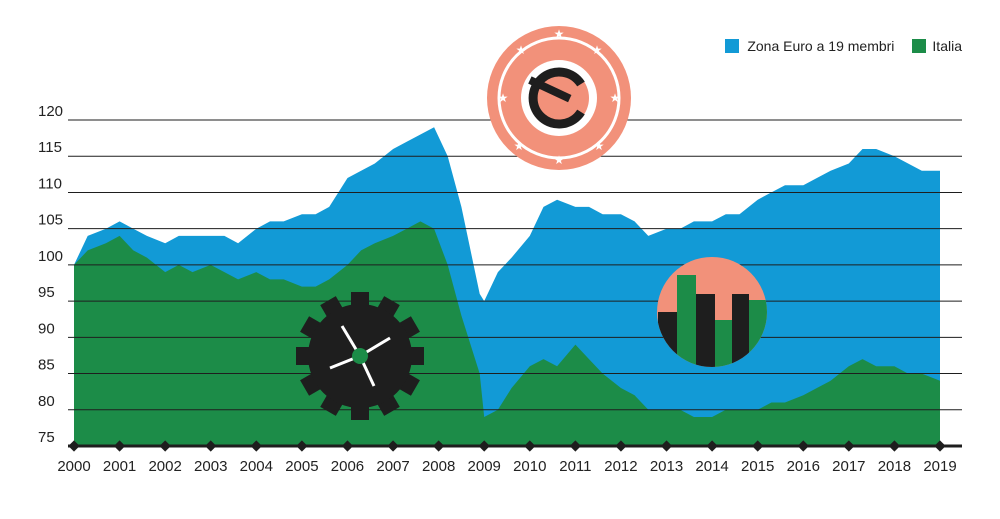 The image size is (1000, 519). What do you see at coordinates (50, 220) in the screenshot?
I see `y-tick-label: 105` at bounding box center [50, 220].